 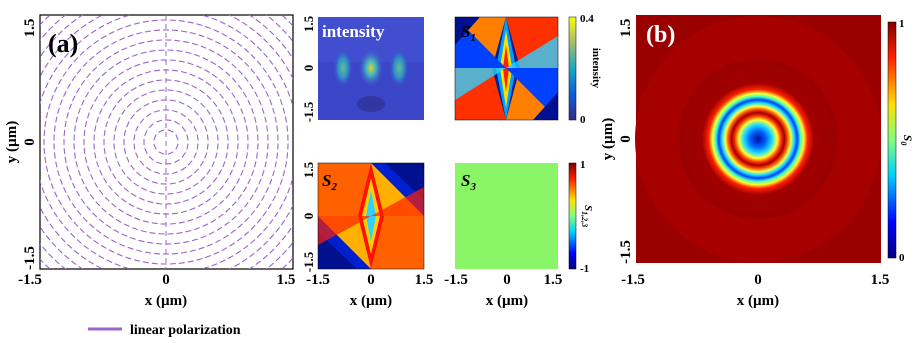 I want to click on intensity-colorbar, so click(x=572, y=68).